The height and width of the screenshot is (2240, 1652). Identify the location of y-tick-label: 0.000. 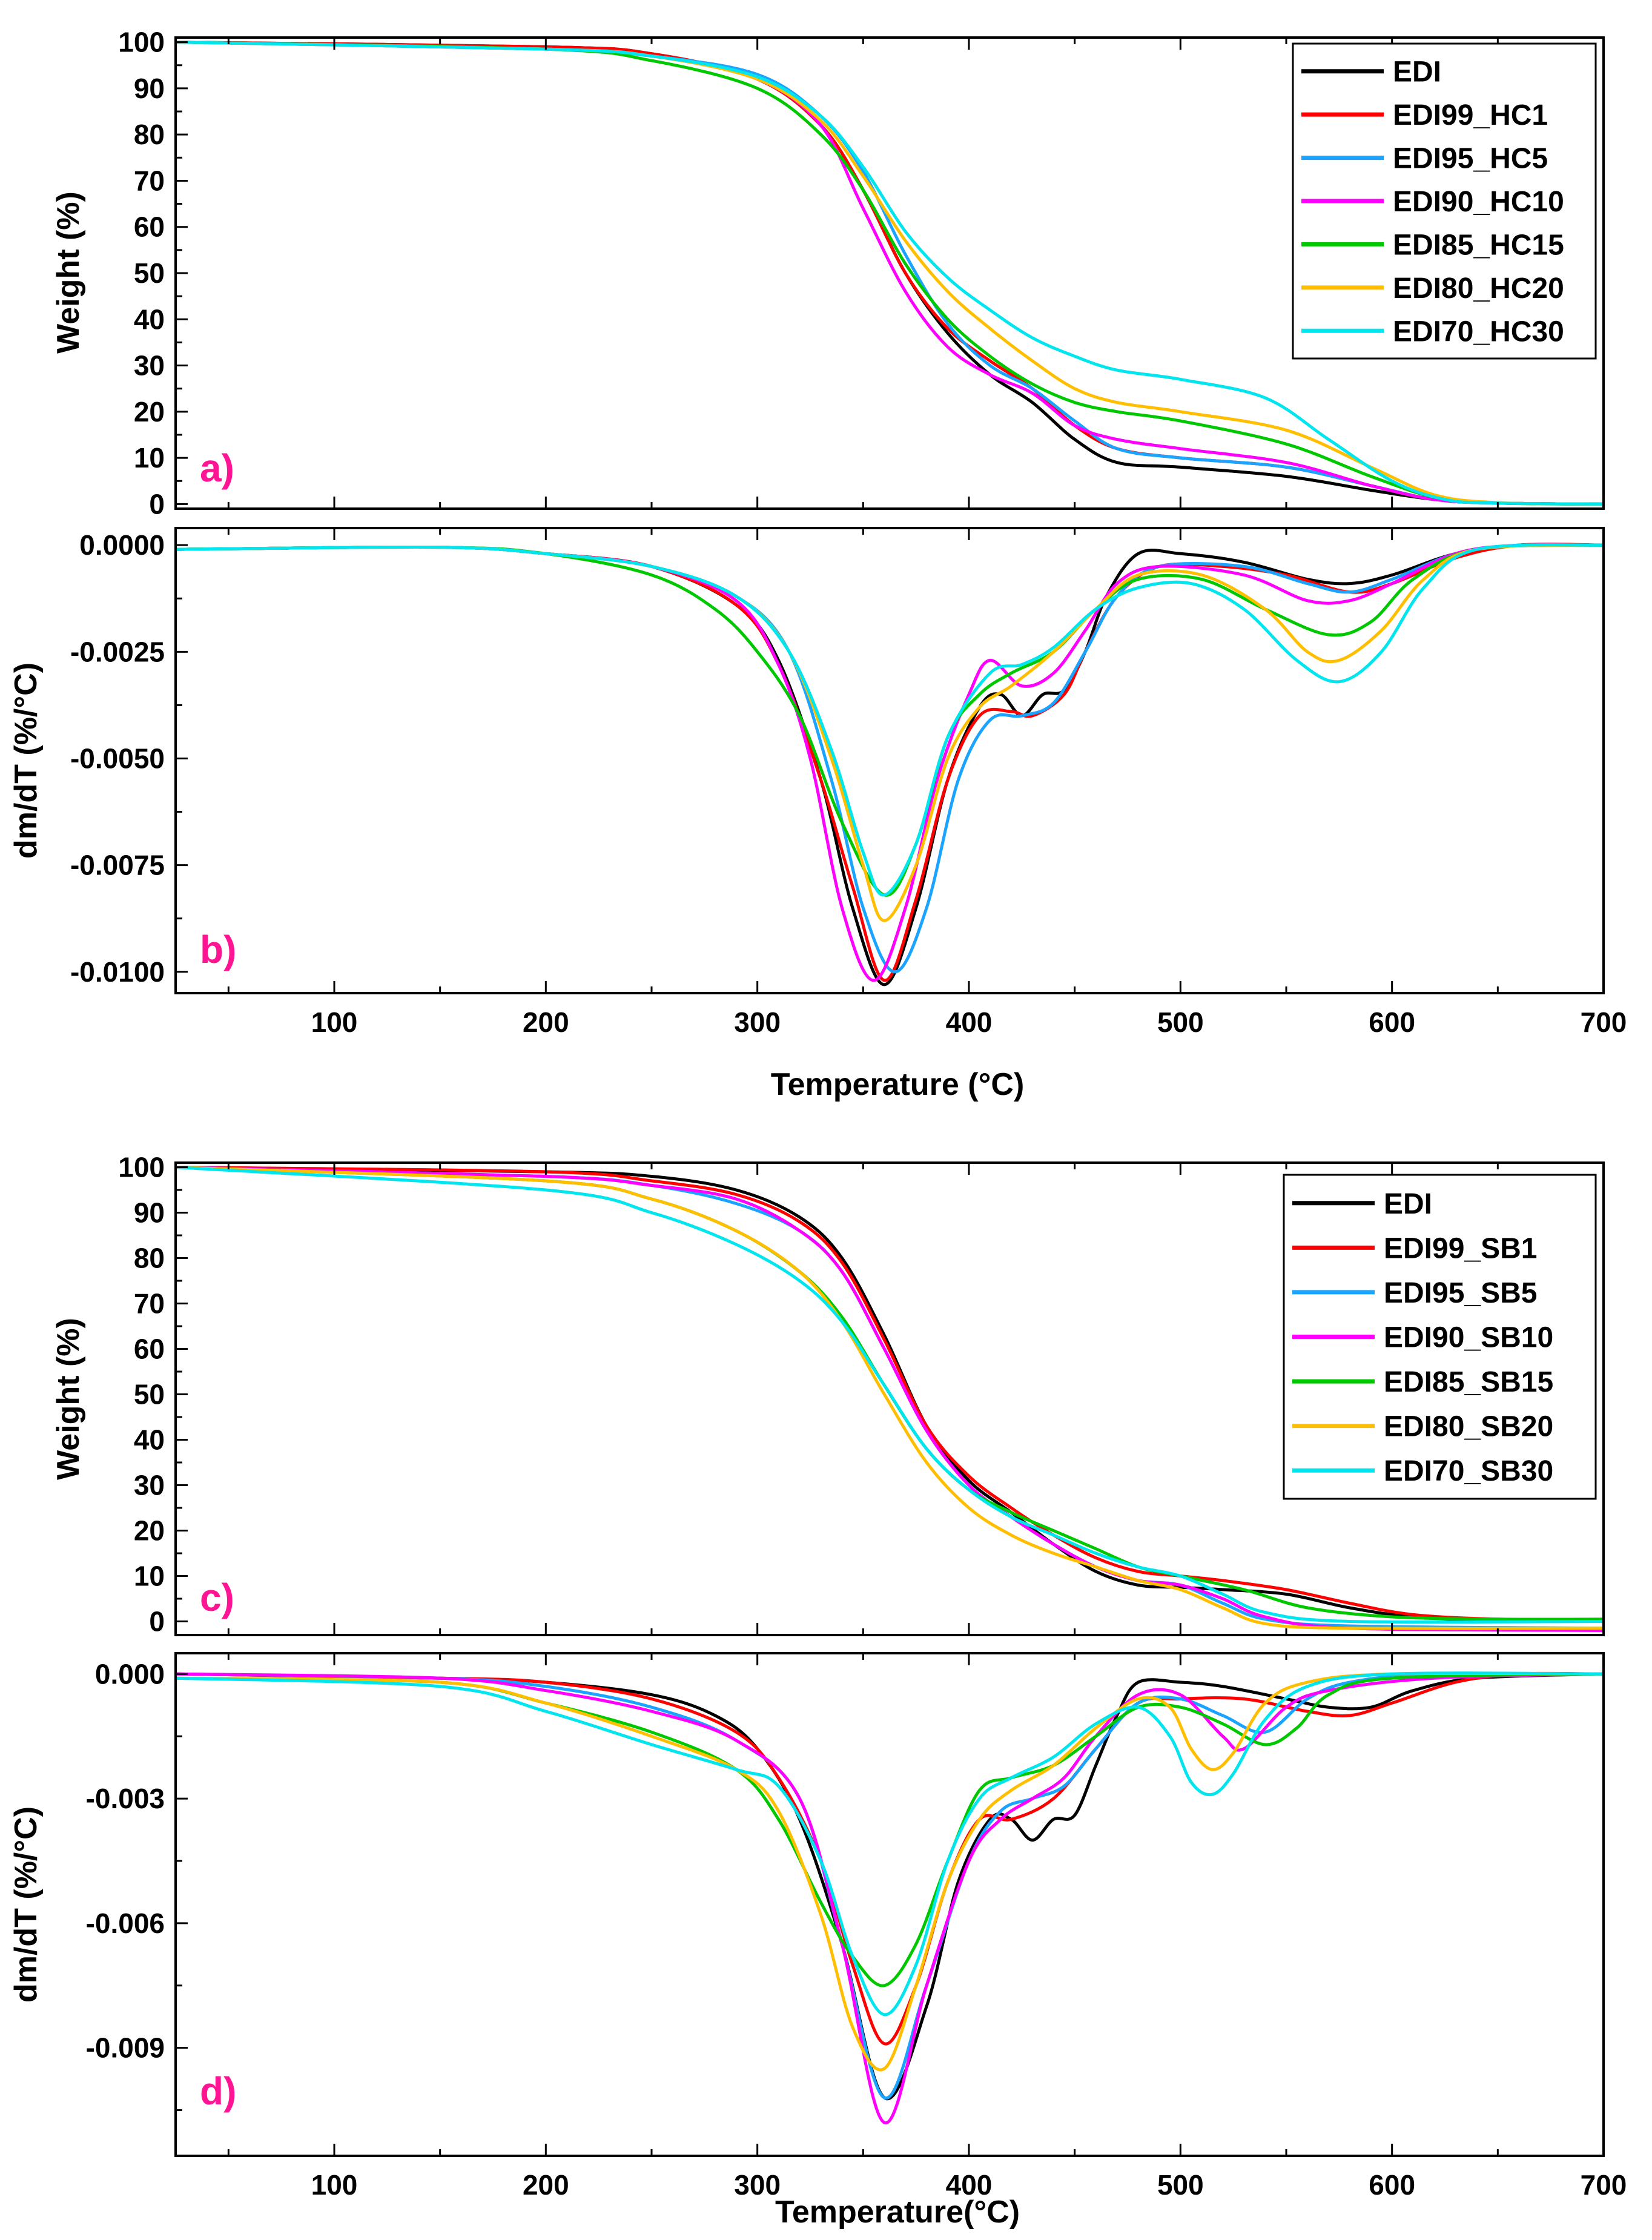
(130, 1674).